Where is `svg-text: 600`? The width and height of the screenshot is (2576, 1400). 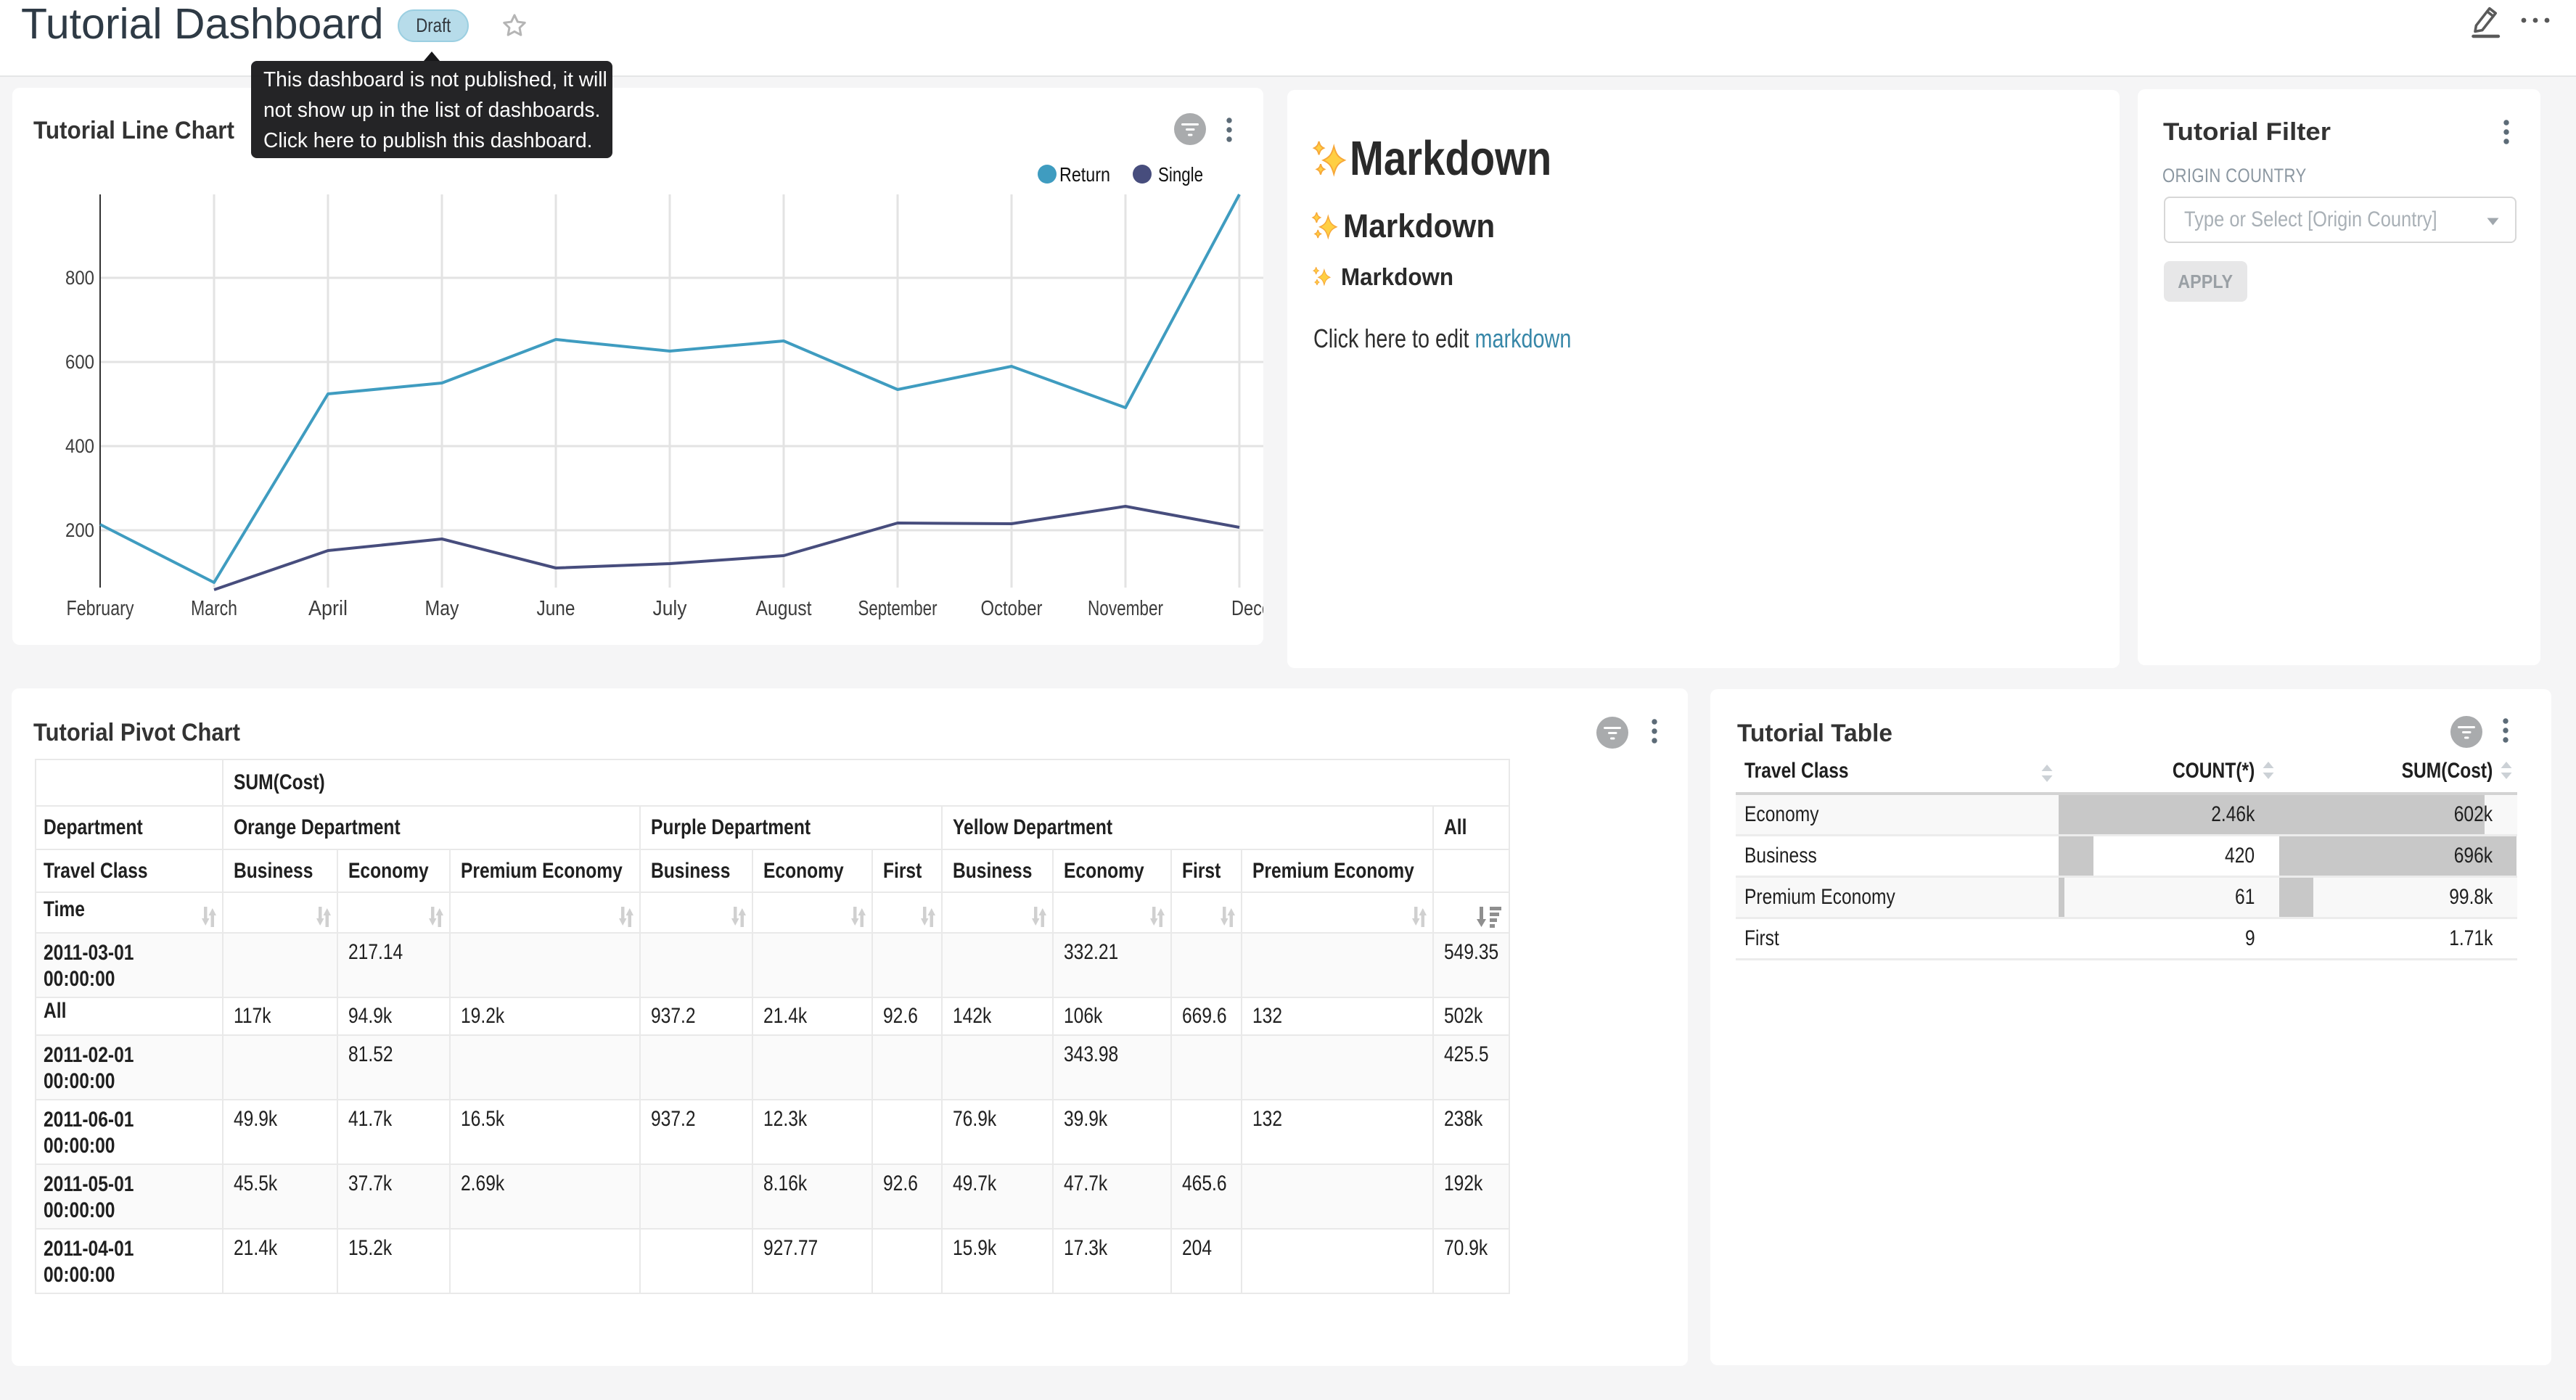
svg-text: 600 is located at coordinates (79, 362).